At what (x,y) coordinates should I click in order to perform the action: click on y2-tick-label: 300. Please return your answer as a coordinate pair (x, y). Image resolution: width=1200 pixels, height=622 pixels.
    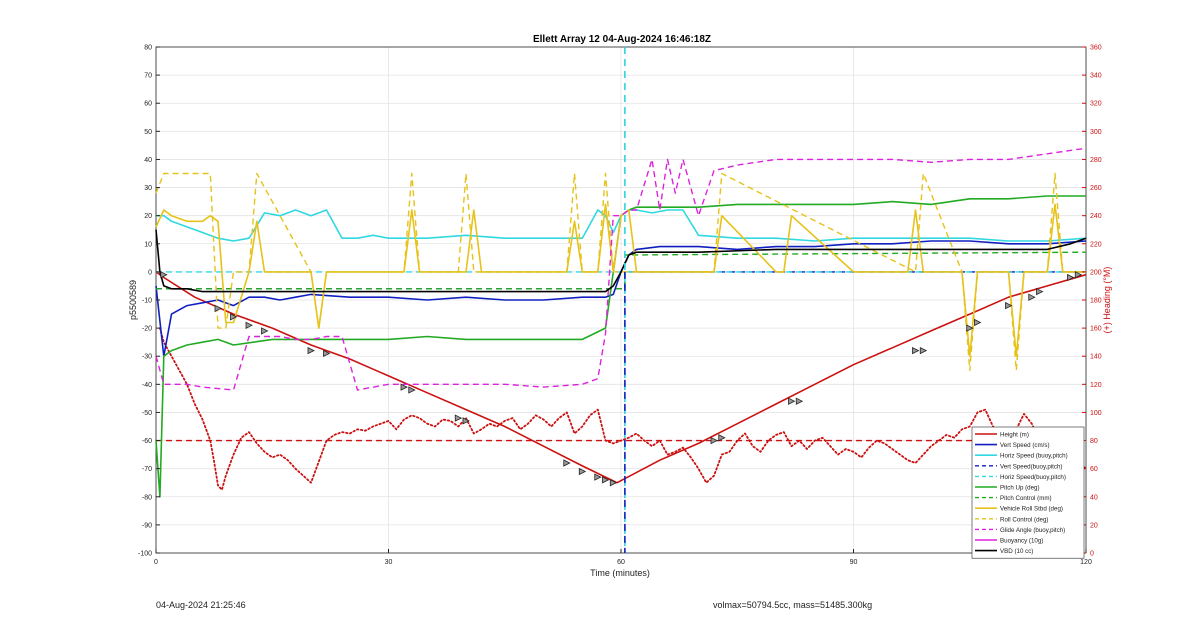
    Looking at the image, I should click on (1096, 132).